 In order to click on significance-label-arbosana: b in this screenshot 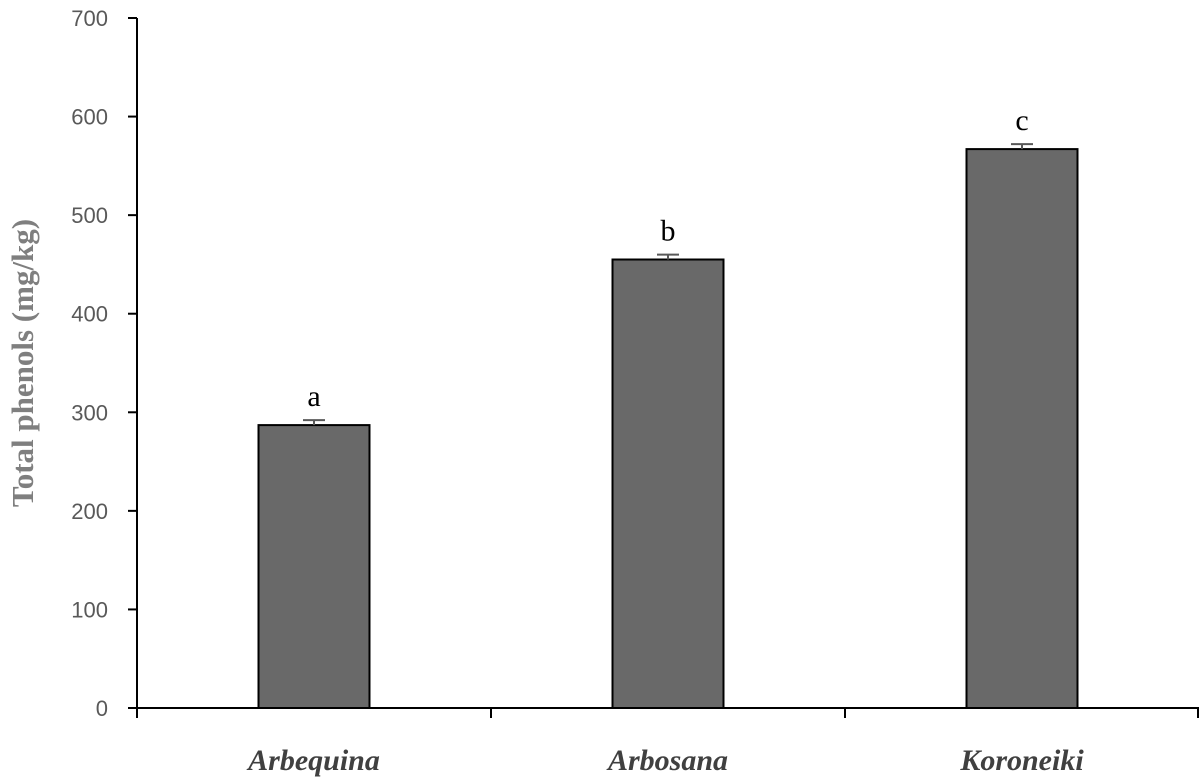, I will do `click(668, 231)`.